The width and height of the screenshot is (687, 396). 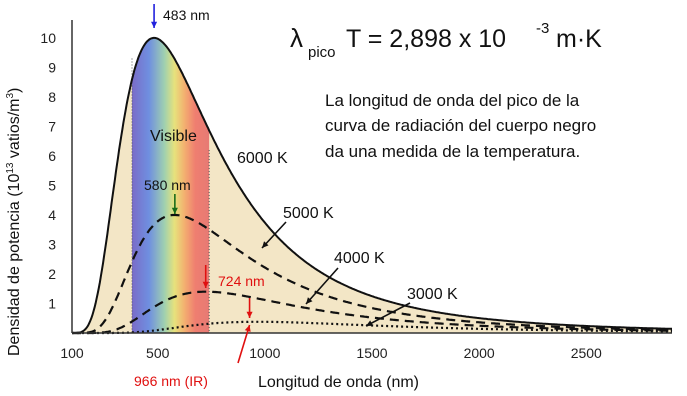 I want to click on arrow-724nm-head, so click(x=205, y=284).